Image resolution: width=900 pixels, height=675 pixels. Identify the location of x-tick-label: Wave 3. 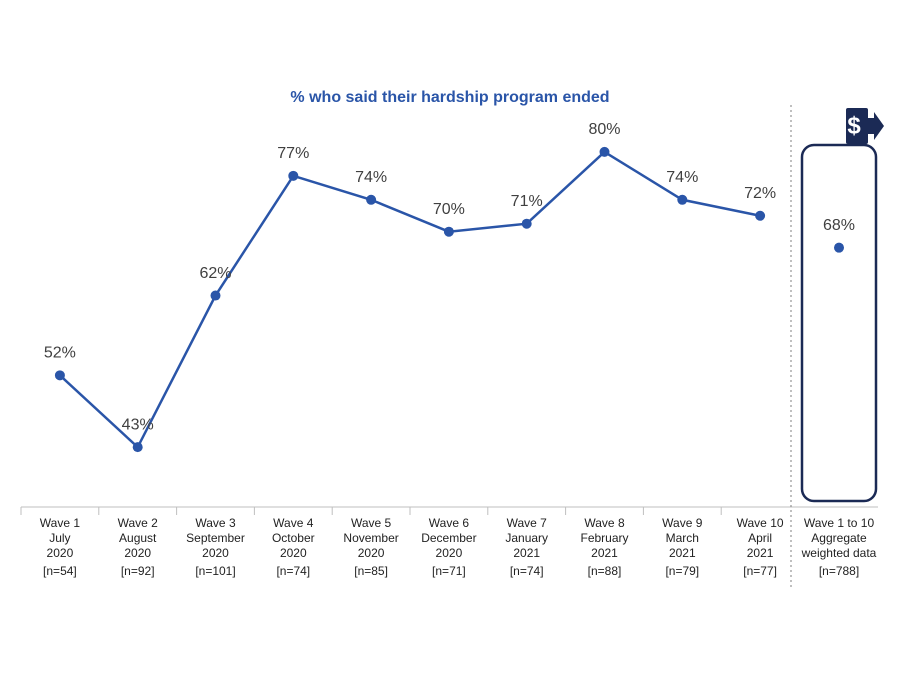
(215, 523).